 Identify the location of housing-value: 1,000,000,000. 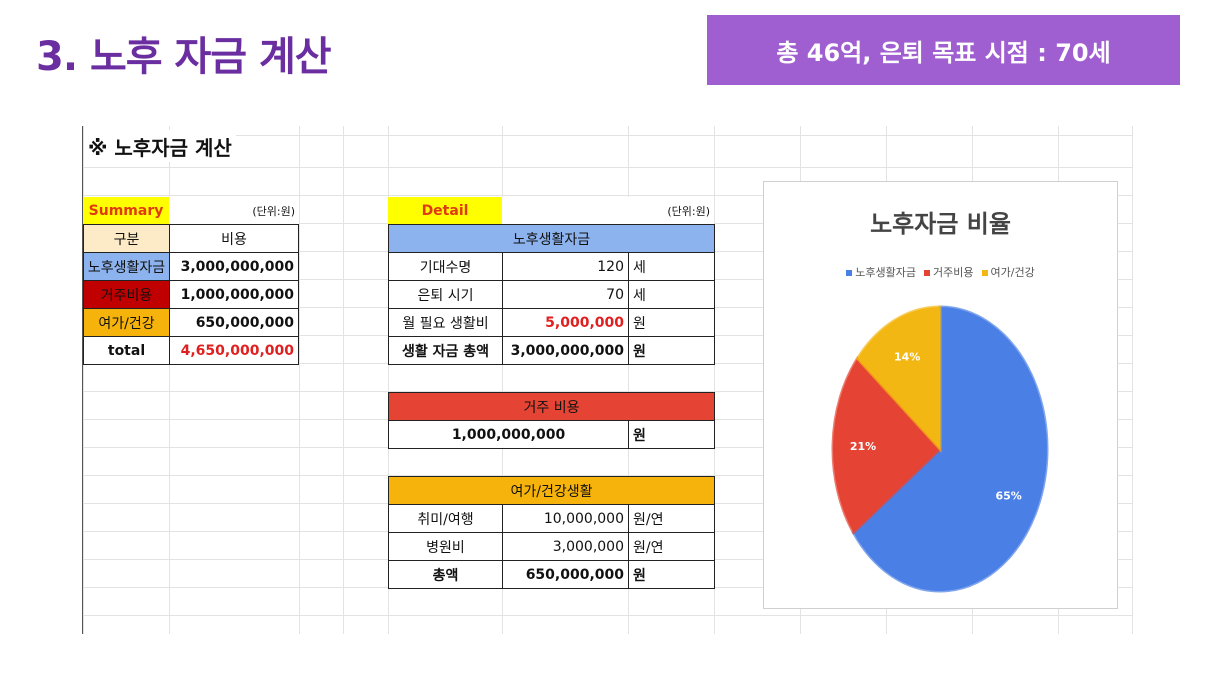
(508, 434).